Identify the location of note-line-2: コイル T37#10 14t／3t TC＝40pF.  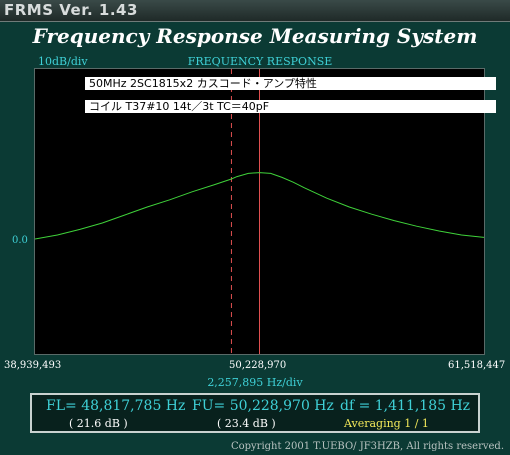
(290, 106).